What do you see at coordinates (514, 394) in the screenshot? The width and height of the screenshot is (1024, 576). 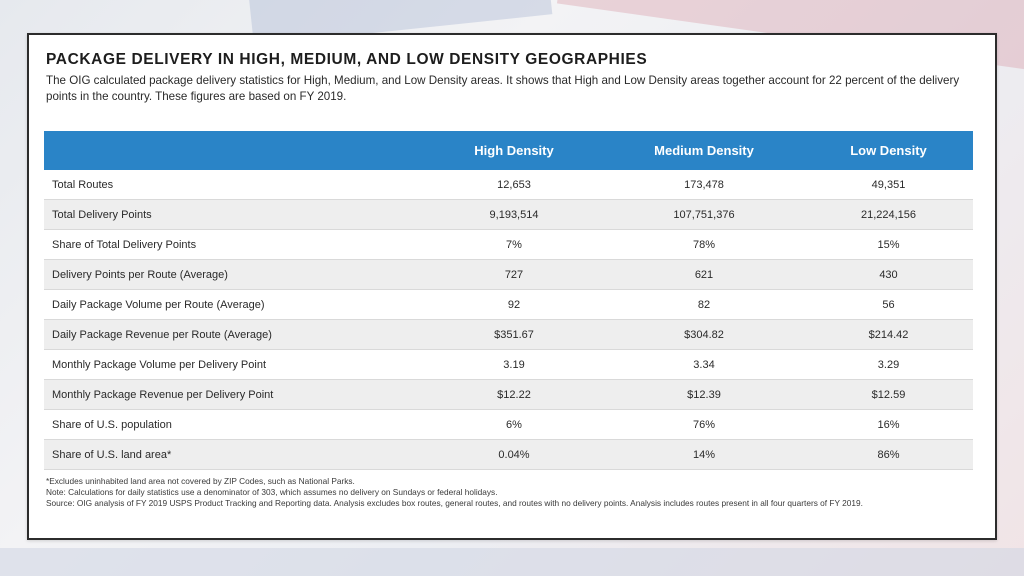 I see `cell-high-density: $12.22` at bounding box center [514, 394].